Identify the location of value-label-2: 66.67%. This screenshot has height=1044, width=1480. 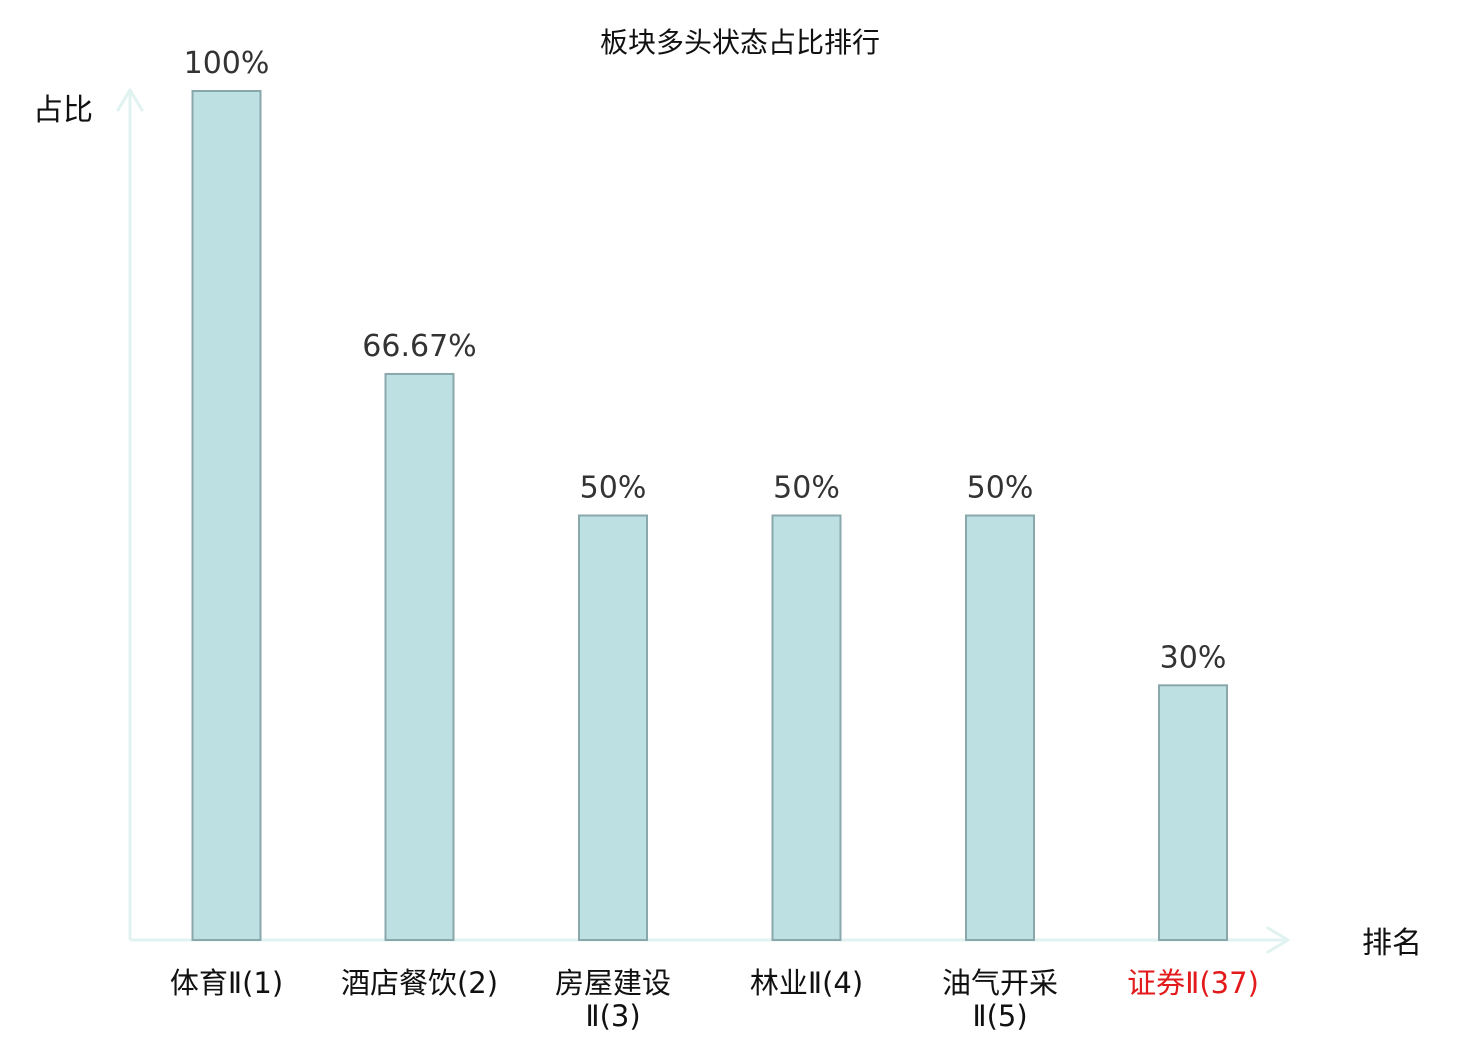
(419, 346).